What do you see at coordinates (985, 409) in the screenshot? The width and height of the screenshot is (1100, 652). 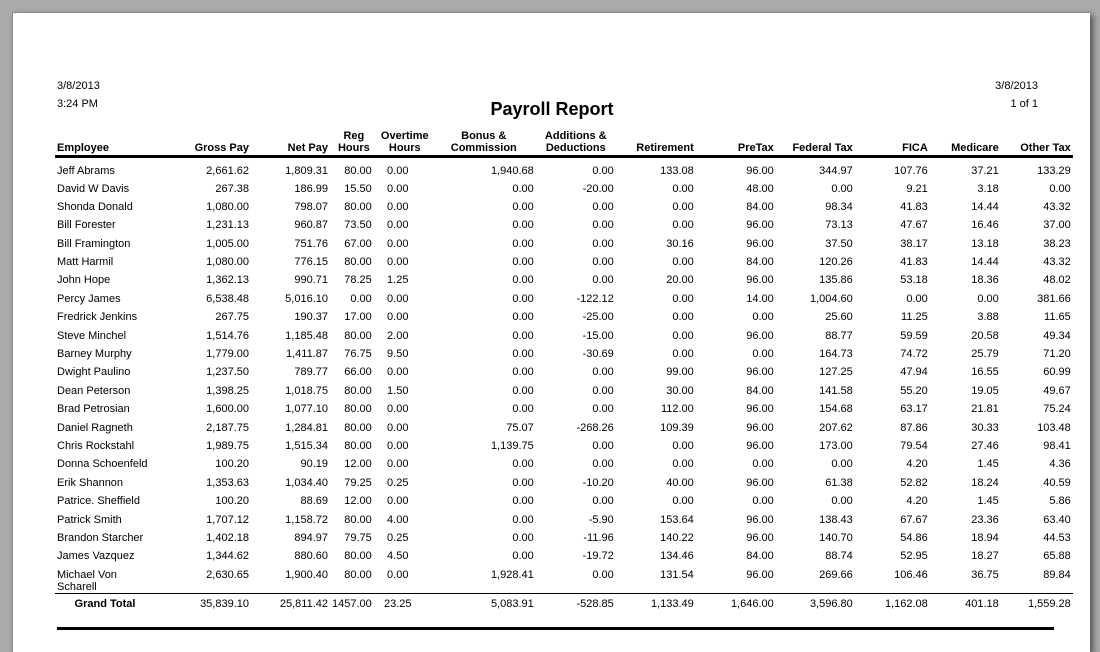 I see `cell-medicare: 21.81` at bounding box center [985, 409].